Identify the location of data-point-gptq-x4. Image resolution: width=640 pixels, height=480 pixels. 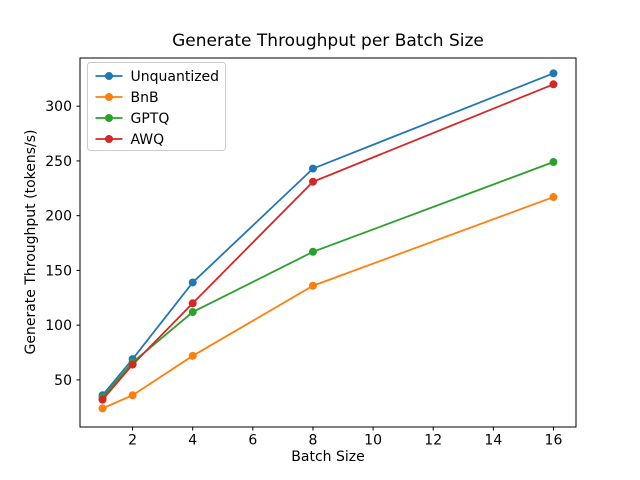
(192, 312).